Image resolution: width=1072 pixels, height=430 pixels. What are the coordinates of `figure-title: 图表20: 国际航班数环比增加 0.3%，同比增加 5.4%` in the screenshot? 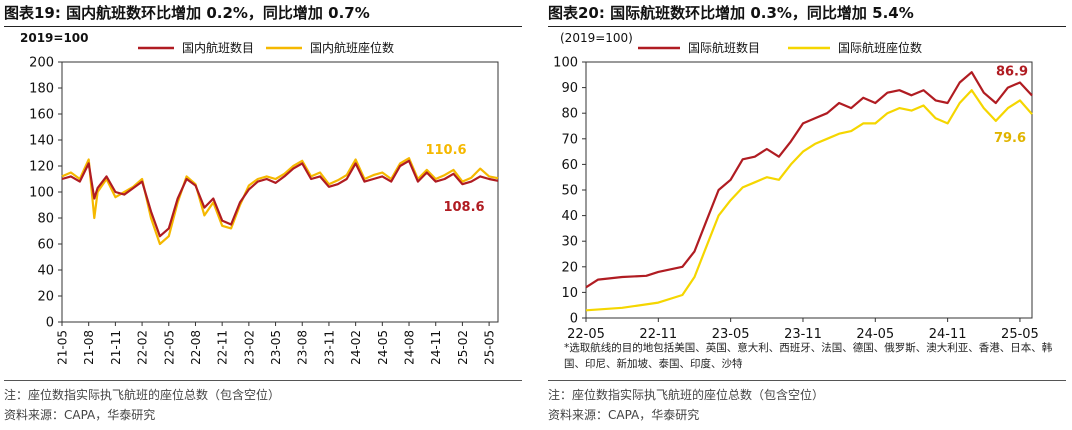 It's located at (731, 13).